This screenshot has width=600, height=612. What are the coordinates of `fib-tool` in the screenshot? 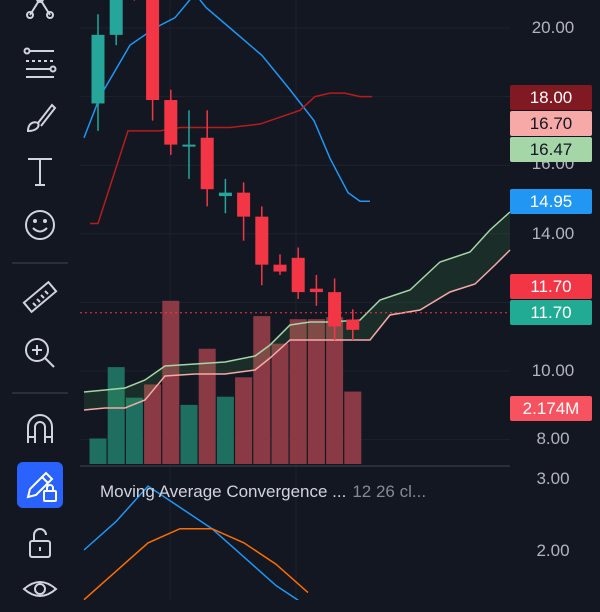 It's located at (40, 63).